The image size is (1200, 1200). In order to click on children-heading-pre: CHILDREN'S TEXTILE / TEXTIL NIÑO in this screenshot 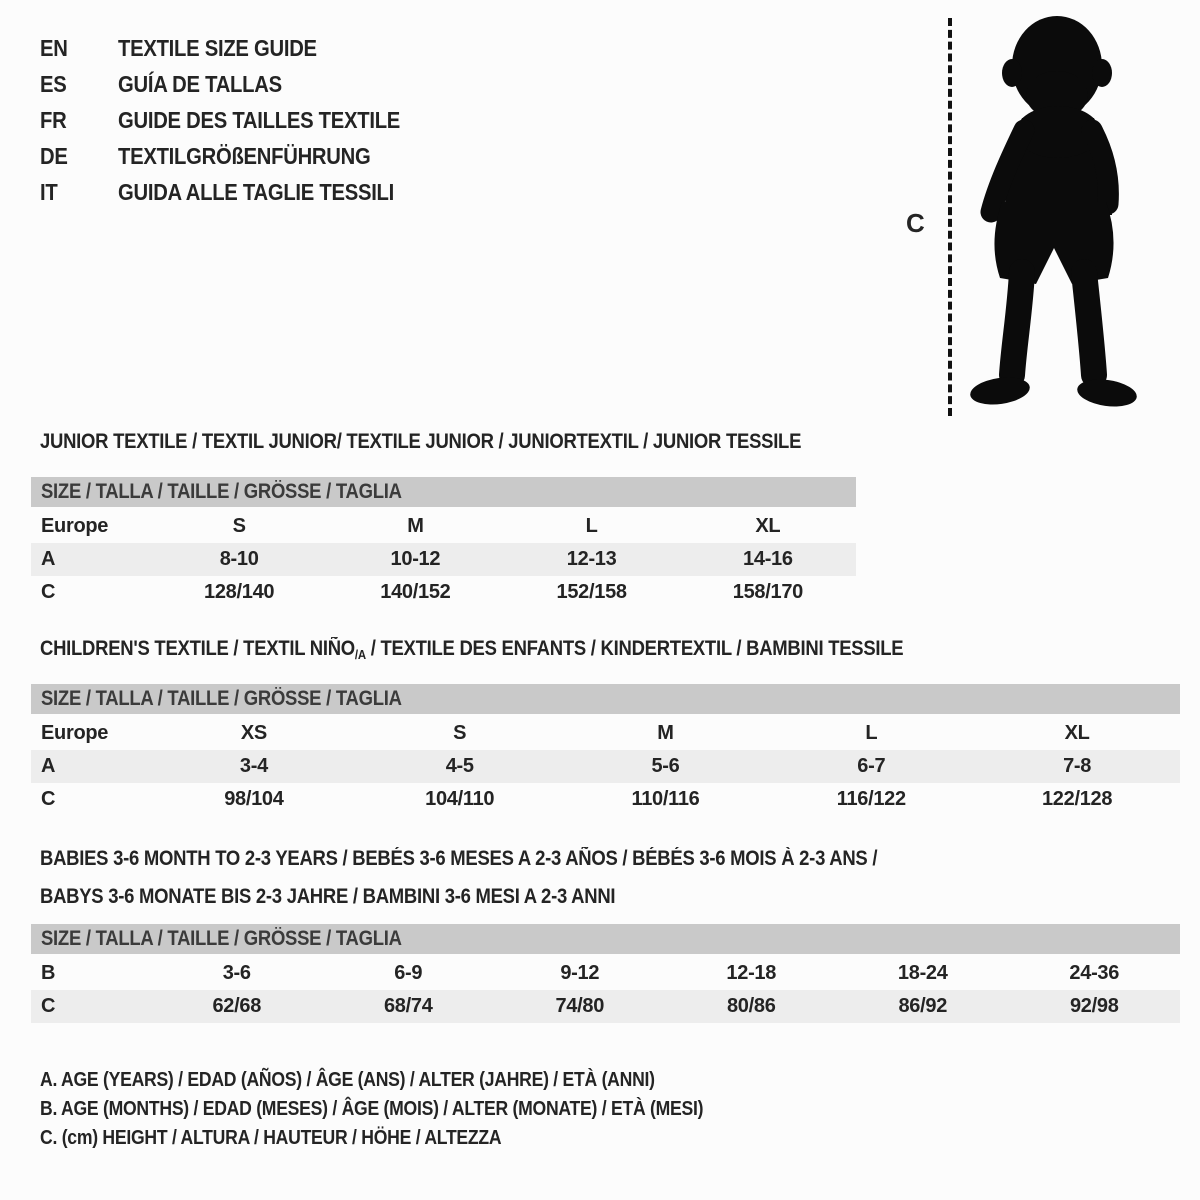, I will do `click(197, 648)`.